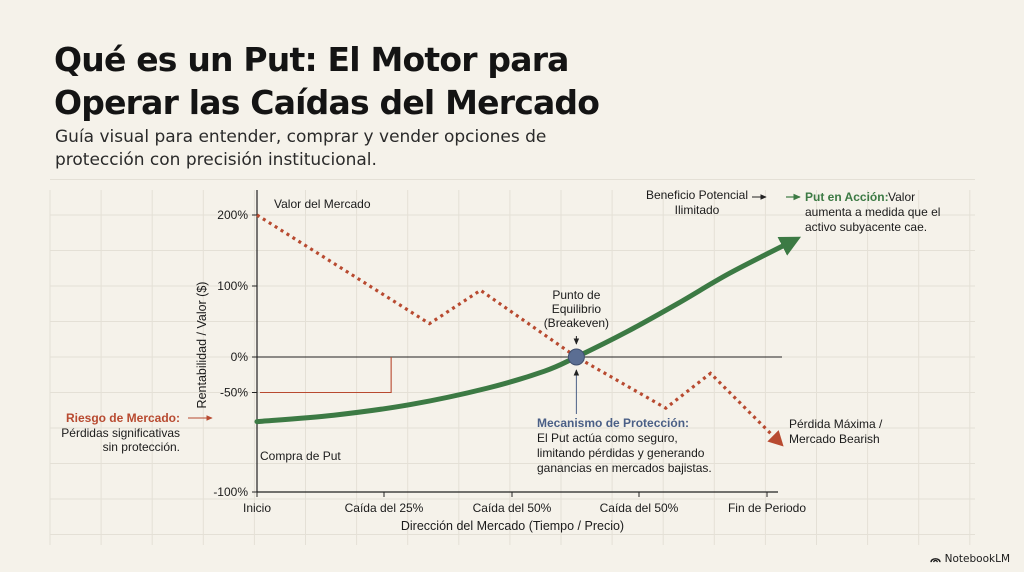 Image resolution: width=1024 pixels, height=572 pixels. Describe the element at coordinates (613, 423) in the screenshot. I see `protection-title: Mecanismo de Protección:` at that location.